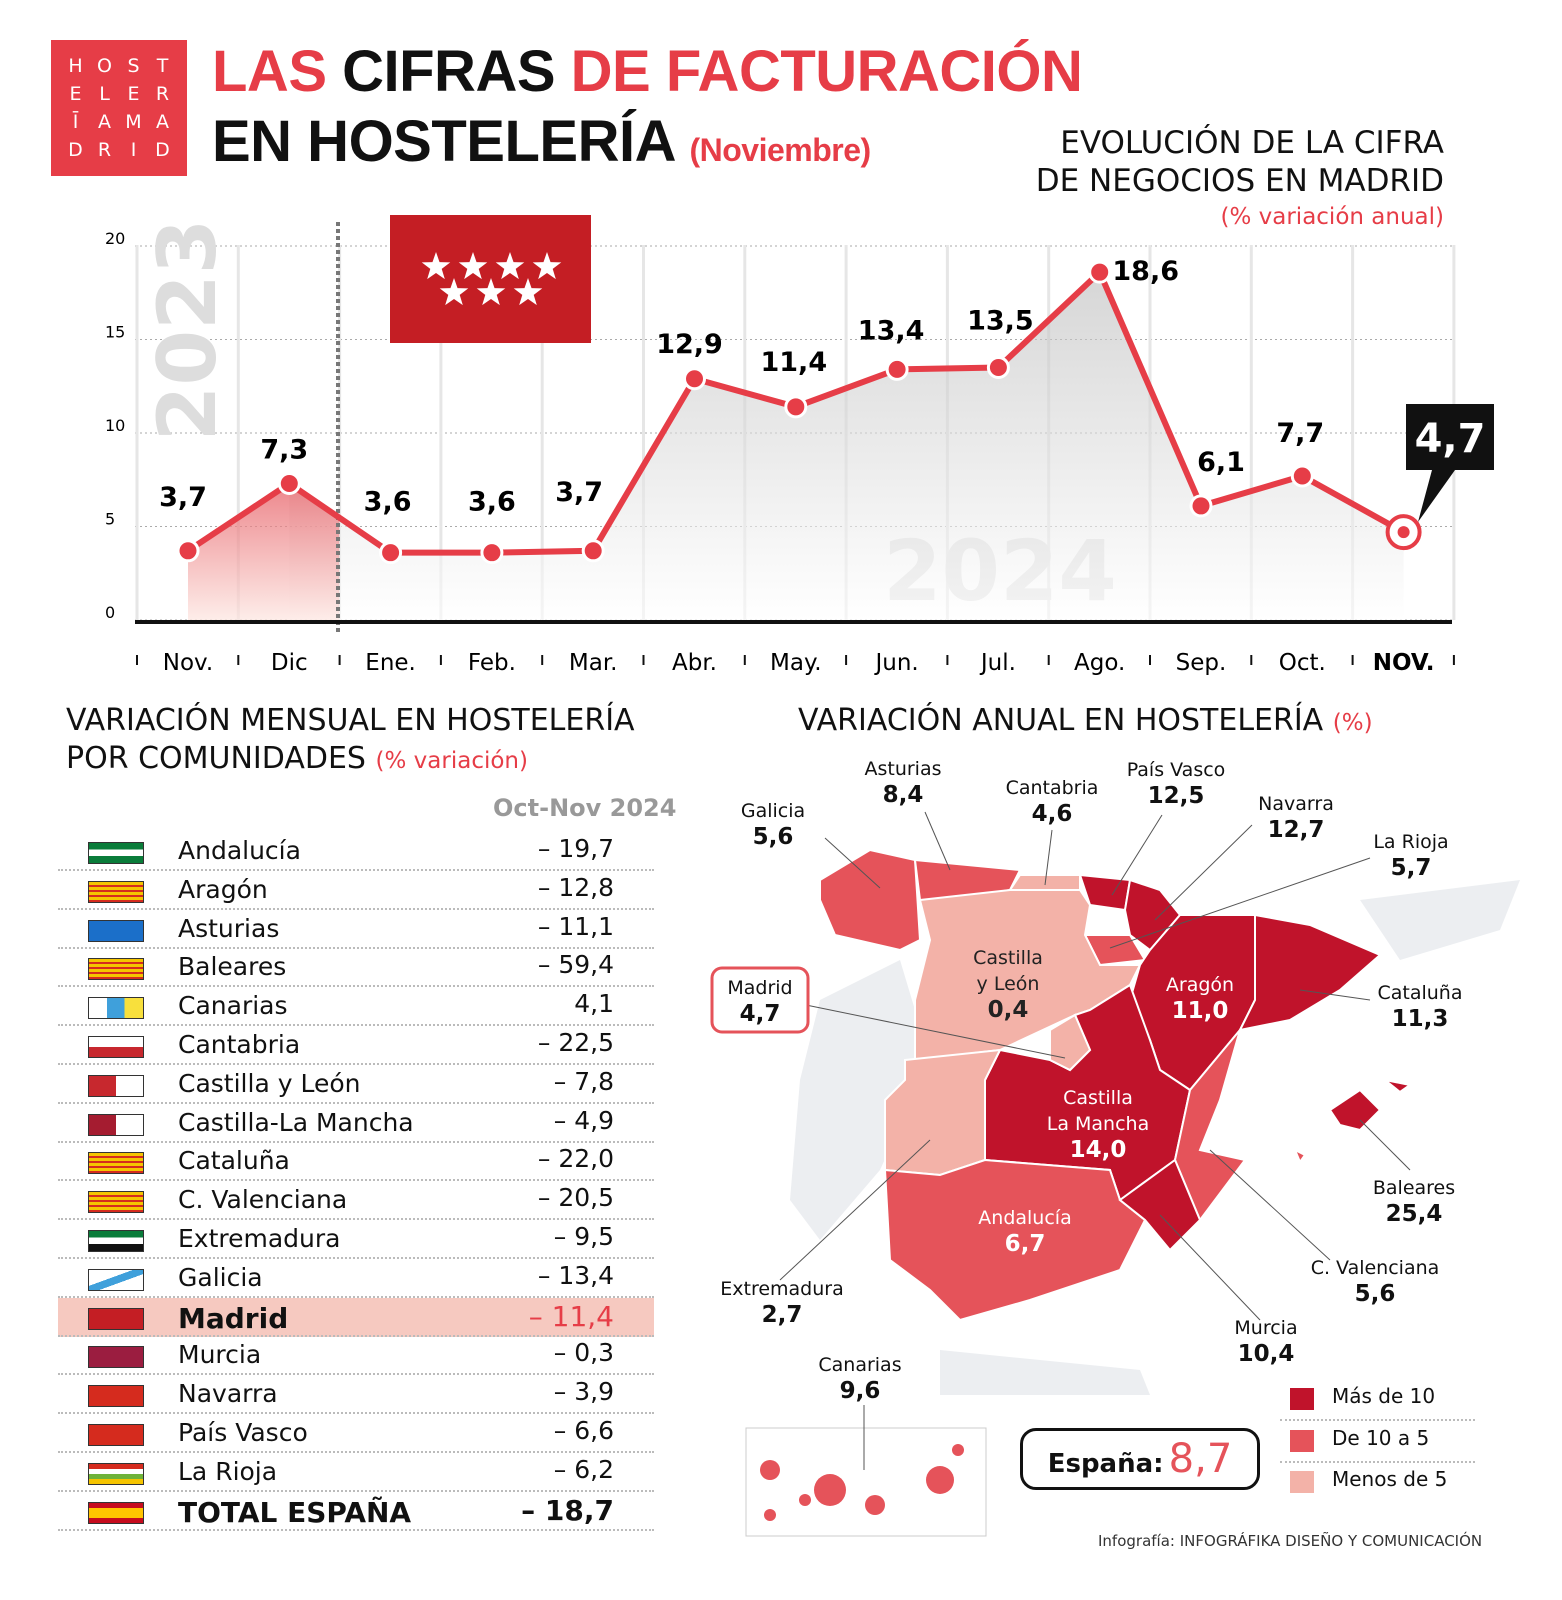 The height and width of the screenshot is (1600, 1562). Describe the element at coordinates (1381, 1437) in the screenshot. I see `legend-label: De 10 a 5` at that location.